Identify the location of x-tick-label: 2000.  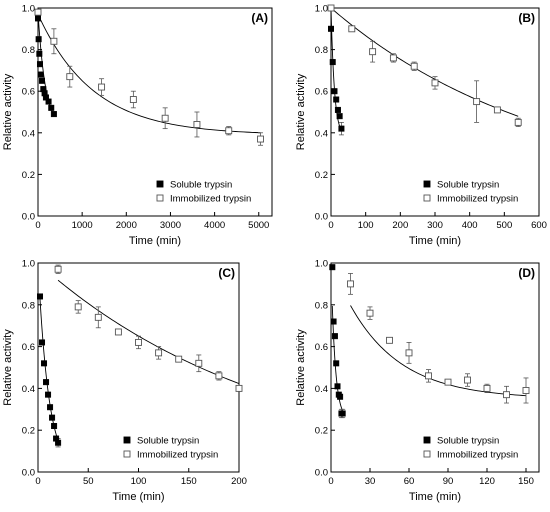
(126, 225).